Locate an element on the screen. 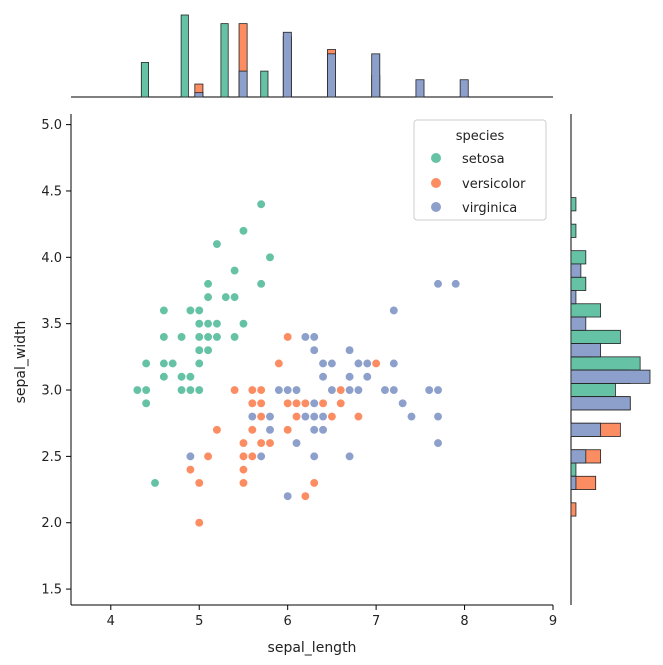 Image resolution: width=663 pixels, height=665 pixels. legend-marker-versicolor is located at coordinates (436, 183).